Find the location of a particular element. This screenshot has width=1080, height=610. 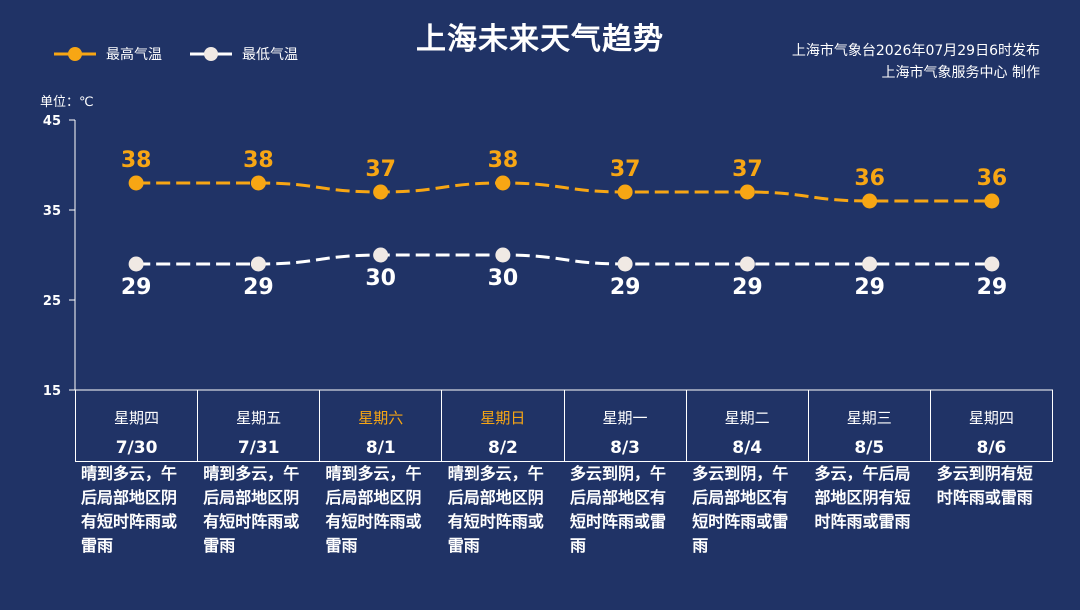

series-line-high is located at coordinates (564, 192).